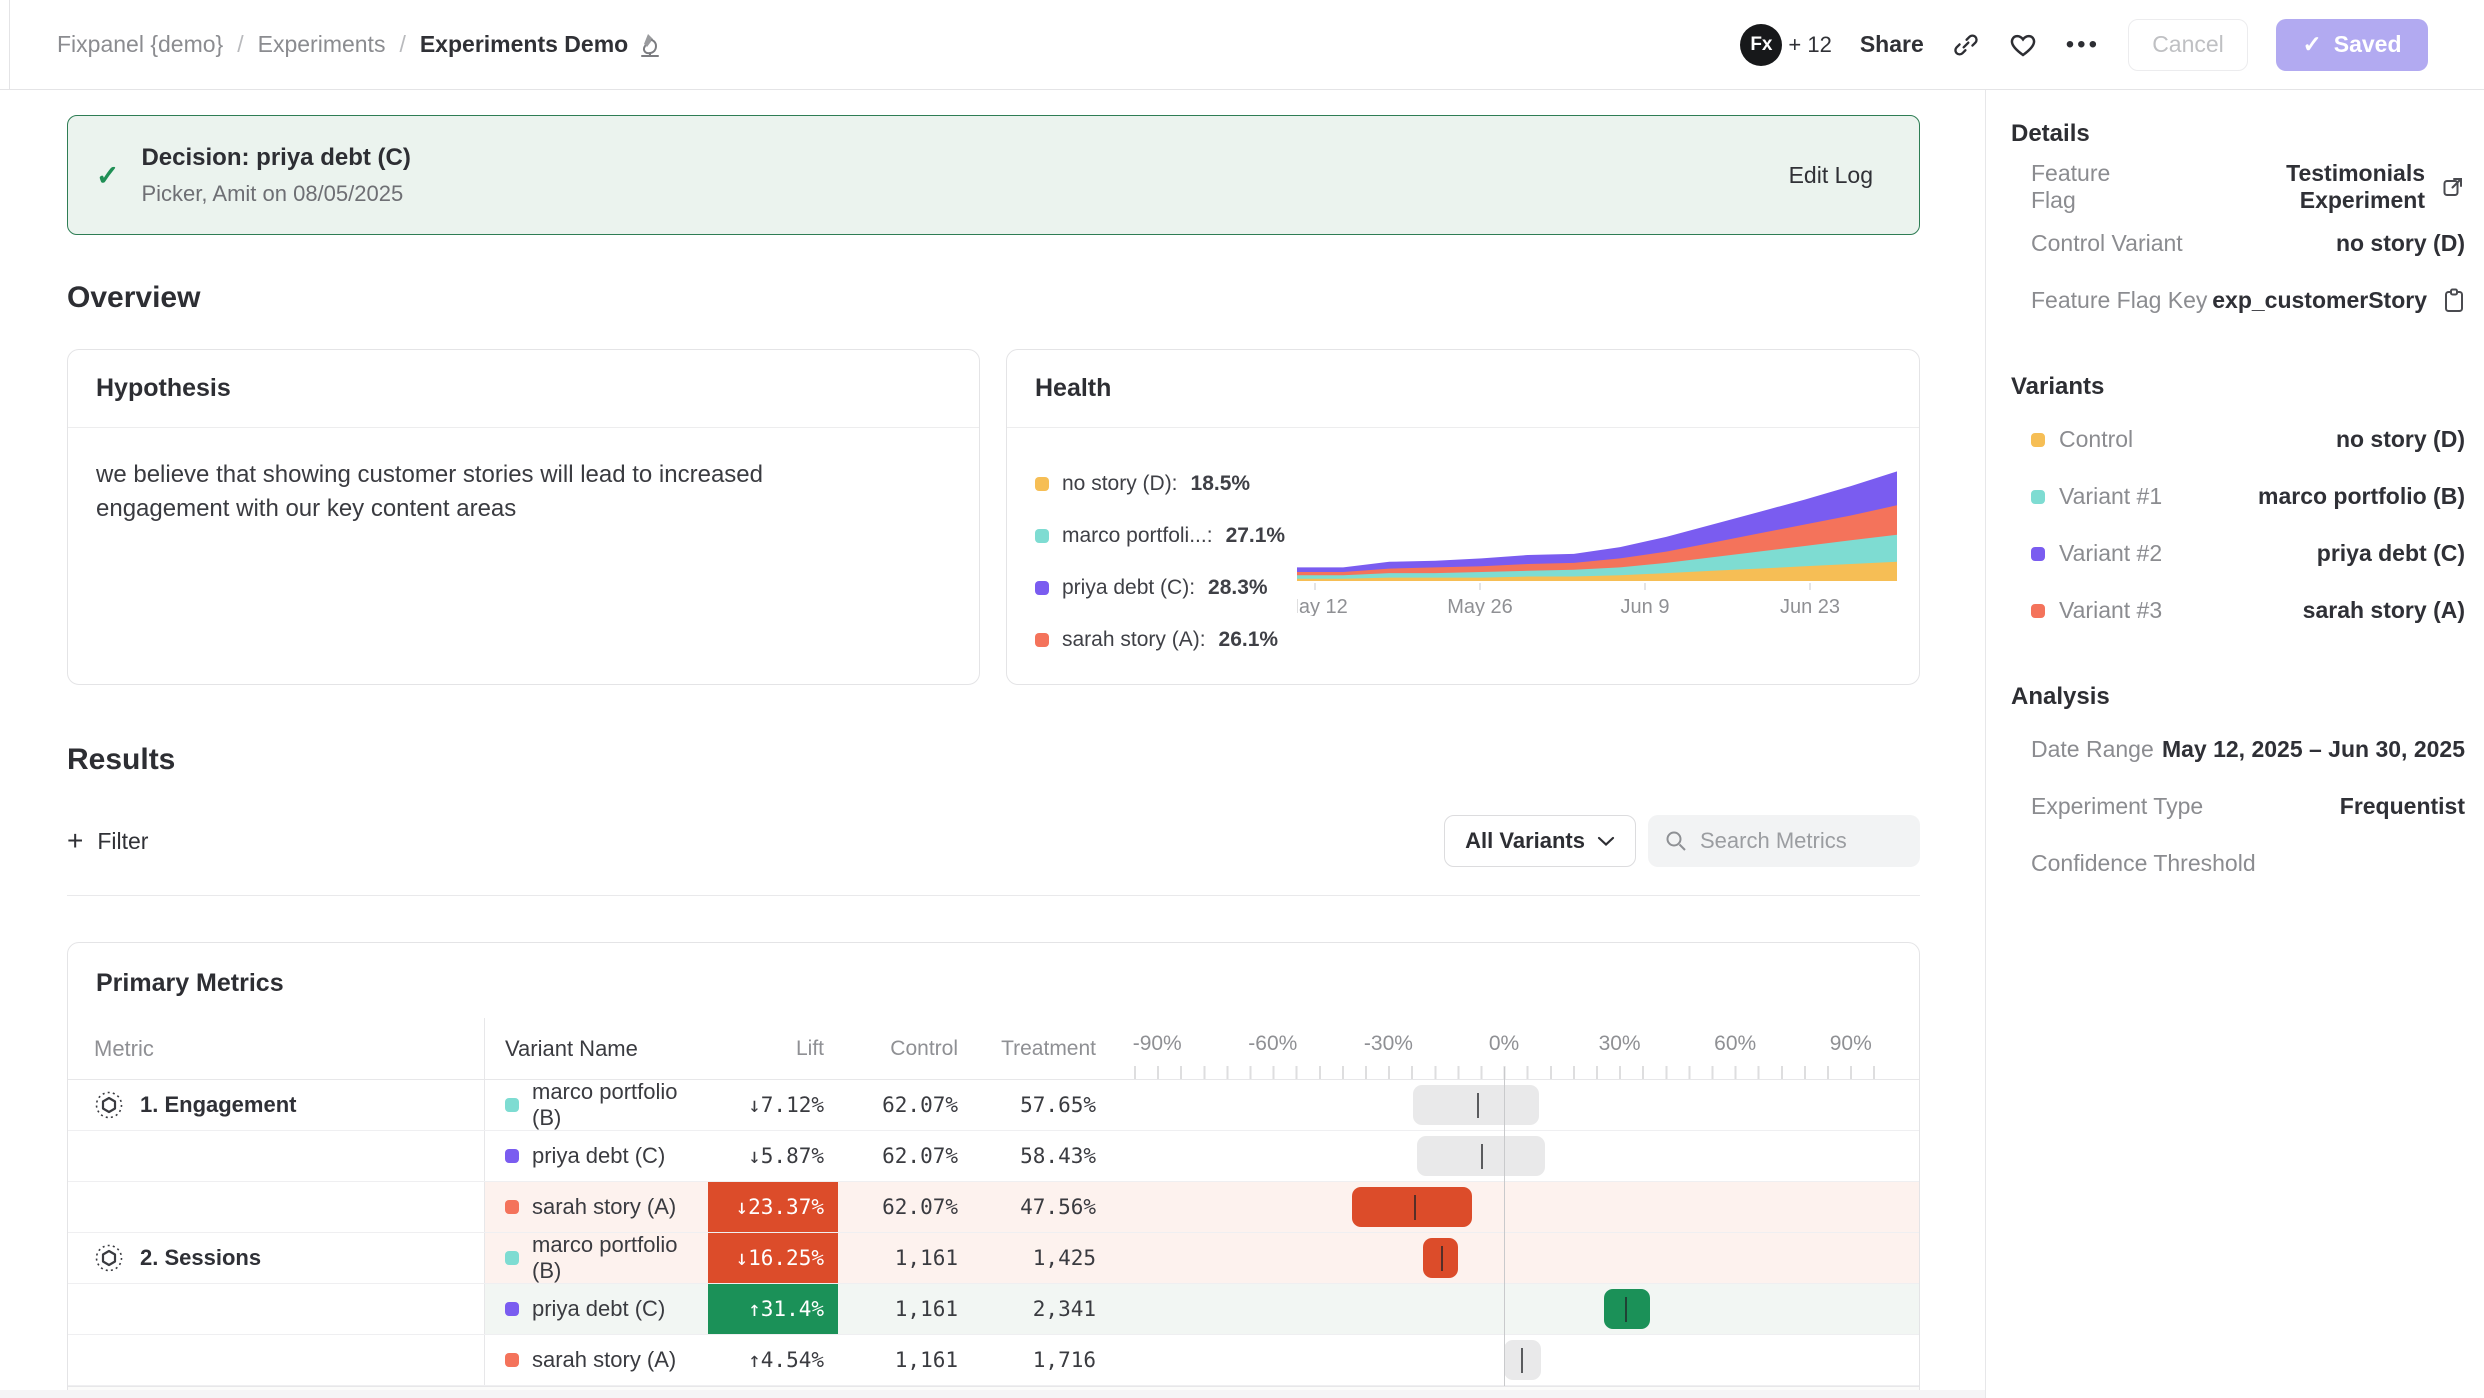  Describe the element at coordinates (1966, 45) in the screenshot. I see `copy-link-icon` at that location.